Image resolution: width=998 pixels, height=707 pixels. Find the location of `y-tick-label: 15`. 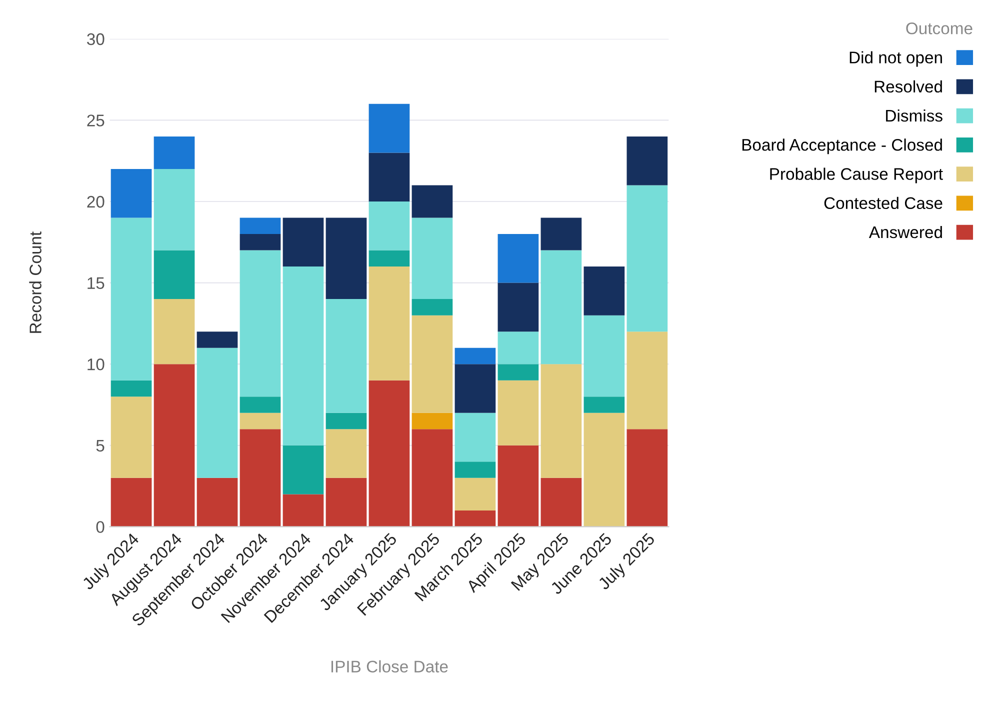

y-tick-label: 15 is located at coordinates (96, 283).